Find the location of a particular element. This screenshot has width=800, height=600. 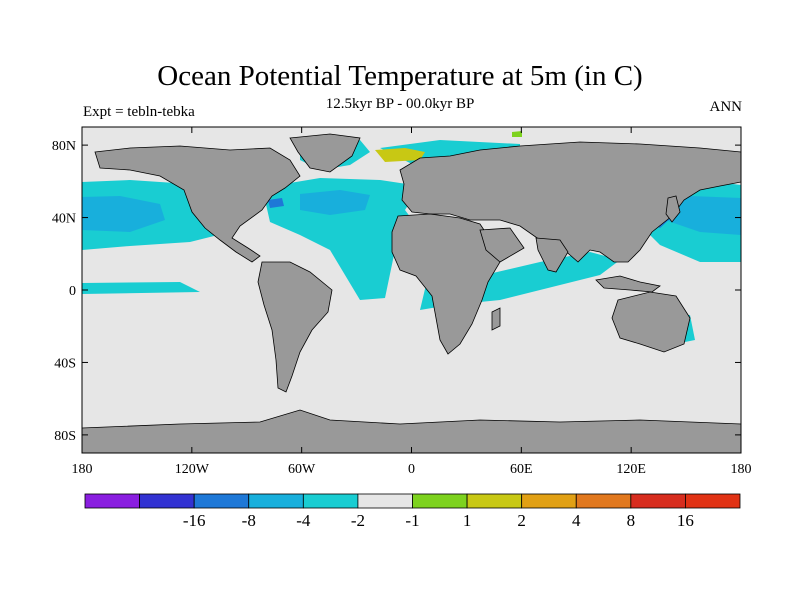

x-tick-label: 60E is located at coordinates (521, 469).